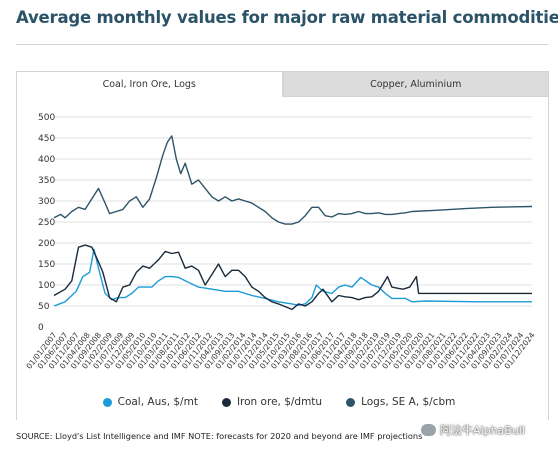  Describe the element at coordinates (46, 265) in the screenshot. I see `y-tick-label-150: 150` at that location.